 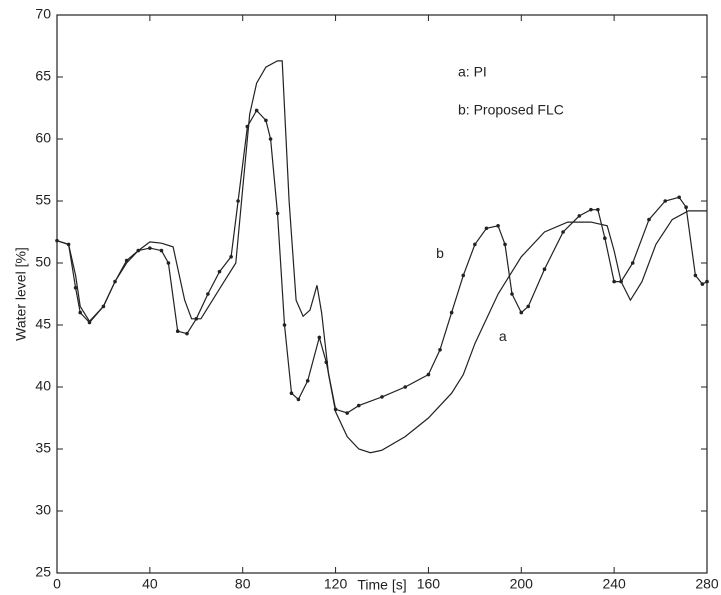 What do you see at coordinates (43, 262) in the screenshot?
I see `y-tick-label: 50` at bounding box center [43, 262].